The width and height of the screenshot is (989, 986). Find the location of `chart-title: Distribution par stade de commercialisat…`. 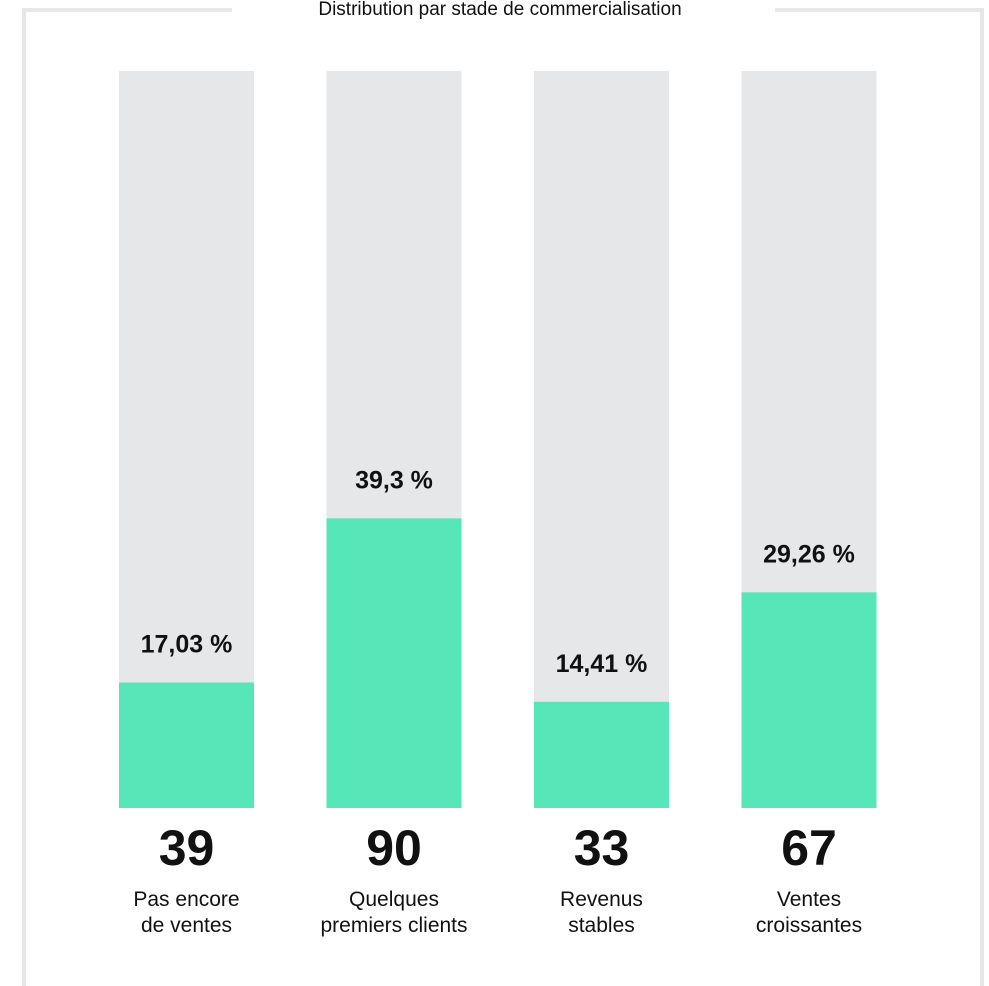

chart-title: Distribution par stade de commercialisat… is located at coordinates (499, 10).